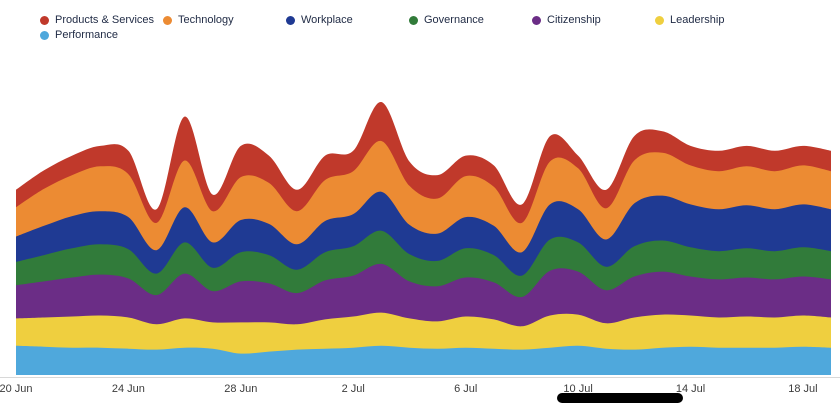 The width and height of the screenshot is (840, 403). What do you see at coordinates (167, 20) in the screenshot?
I see `legend-dot-technology` at bounding box center [167, 20].